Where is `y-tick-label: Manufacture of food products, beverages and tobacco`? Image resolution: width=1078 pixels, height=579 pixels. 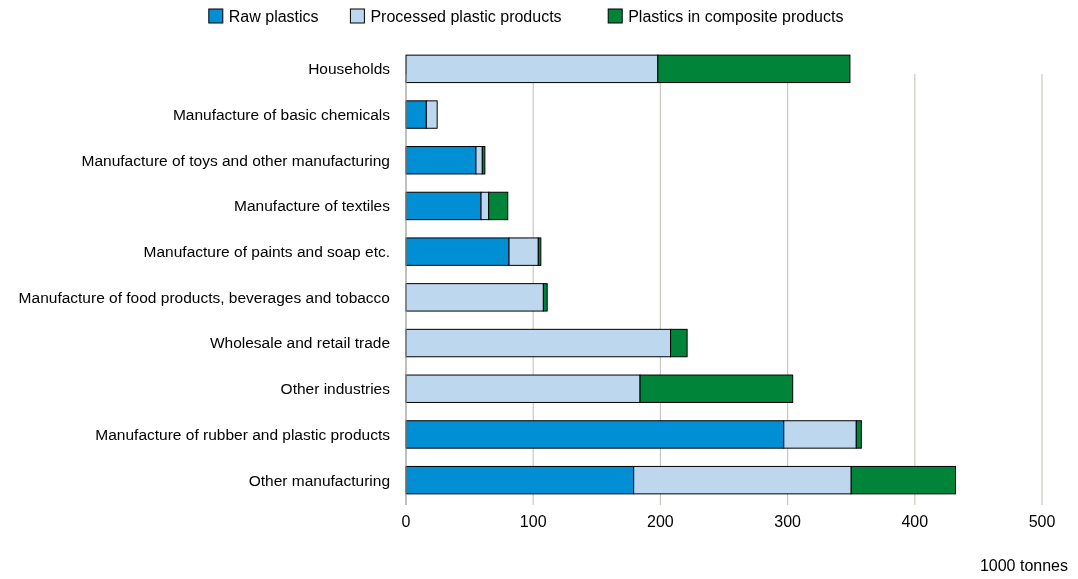
y-tick-label: Manufacture of food products, beverages and tobacco is located at coordinates (204, 297).